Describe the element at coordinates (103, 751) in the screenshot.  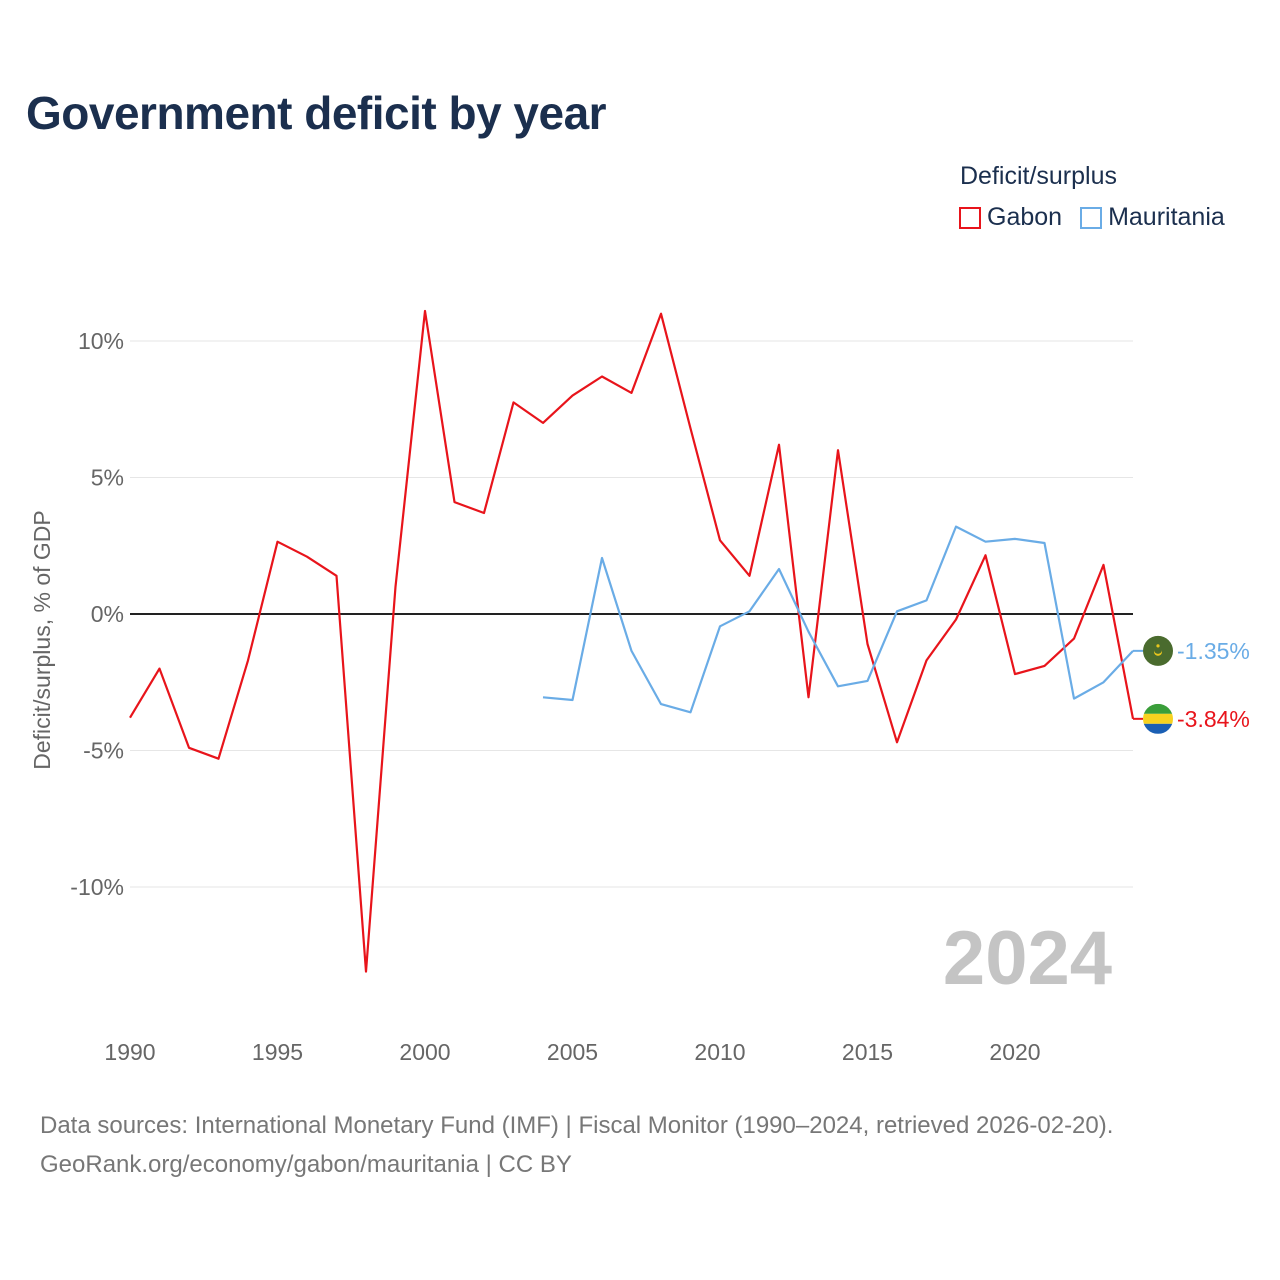
I see `y-tick-label: -5%` at that location.